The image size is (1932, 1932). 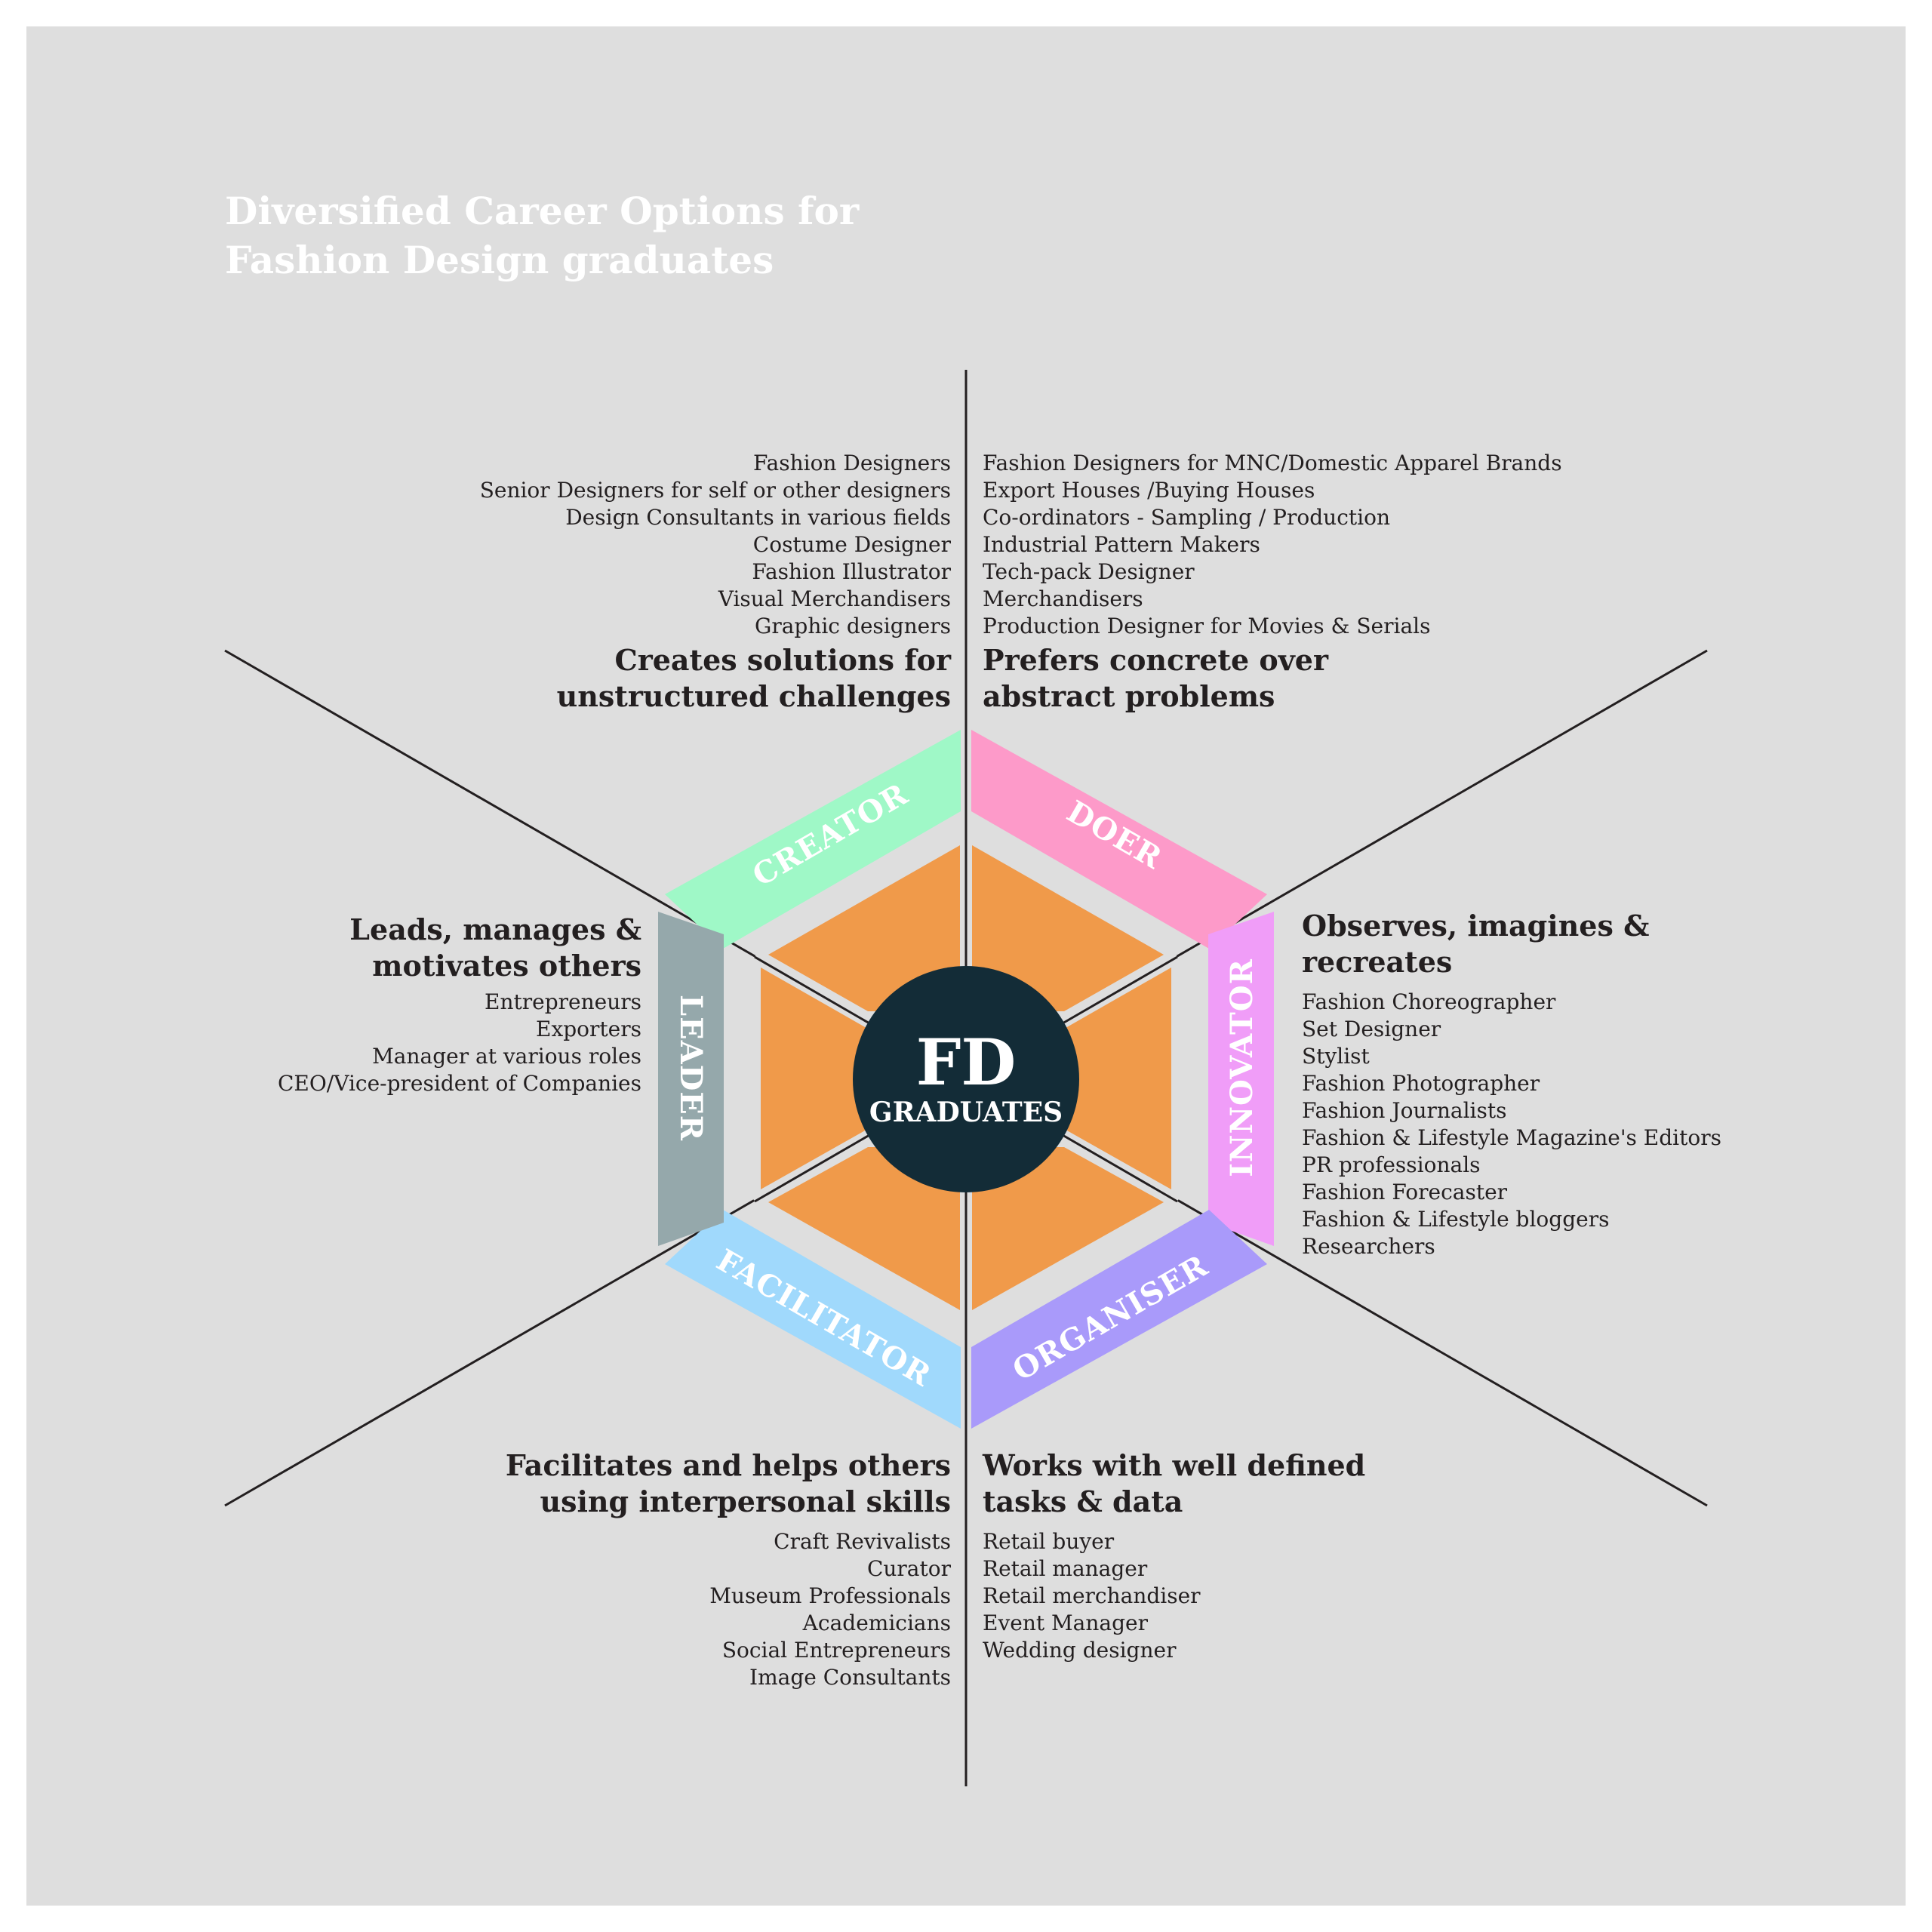 What do you see at coordinates (1405, 1192) in the screenshot?
I see `innovator-item: Fashion Forecaster` at bounding box center [1405, 1192].